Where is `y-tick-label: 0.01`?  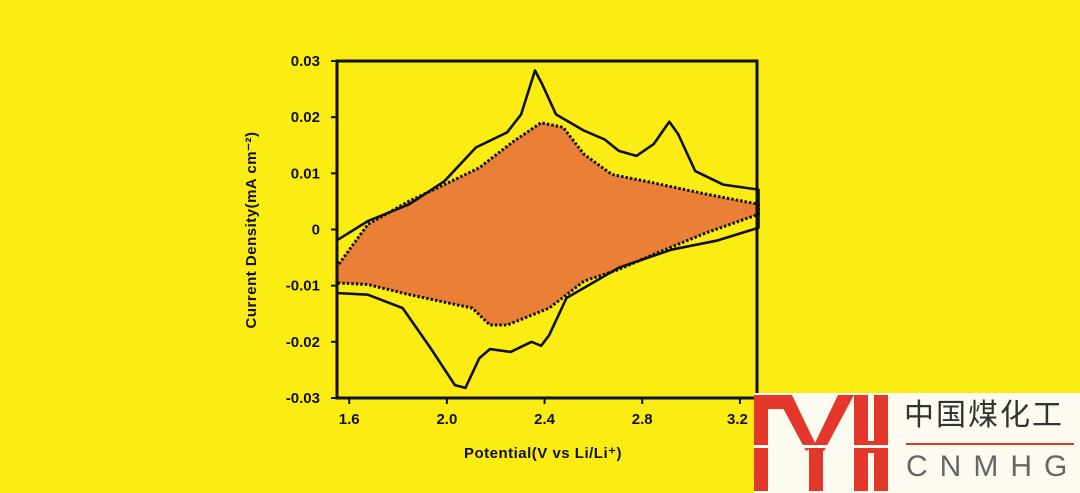 y-tick-label: 0.01 is located at coordinates (305, 173).